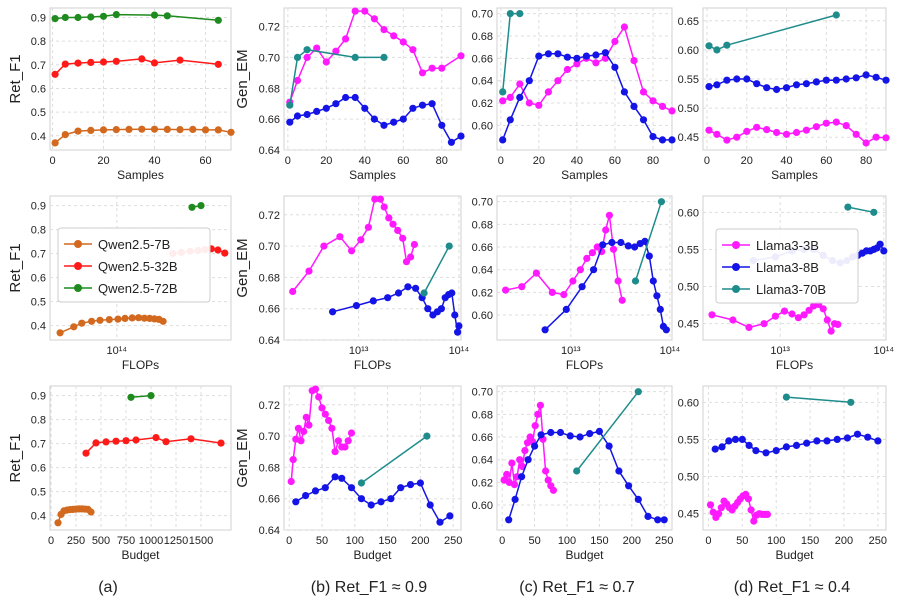 The width and height of the screenshot is (897, 604). Describe the element at coordinates (787, 266) in the screenshot. I see `legend-llama: Llama3-3B Llama3-8B Llama3-70B` at that location.